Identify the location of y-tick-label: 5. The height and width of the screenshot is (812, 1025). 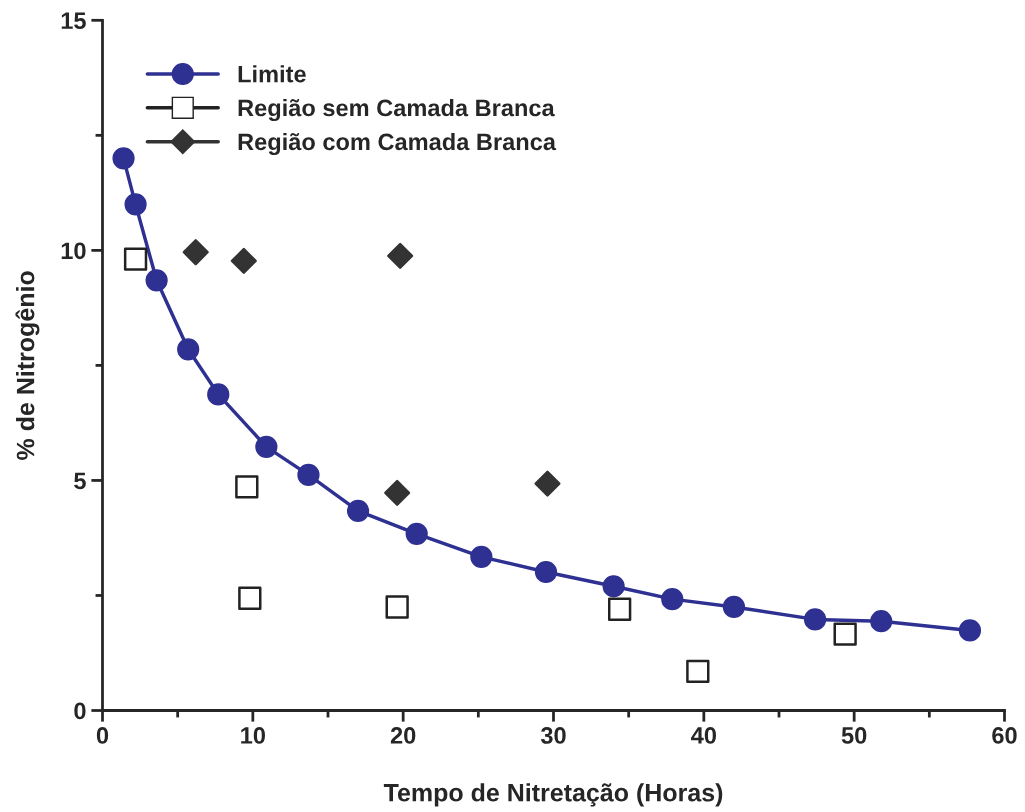
(80, 481).